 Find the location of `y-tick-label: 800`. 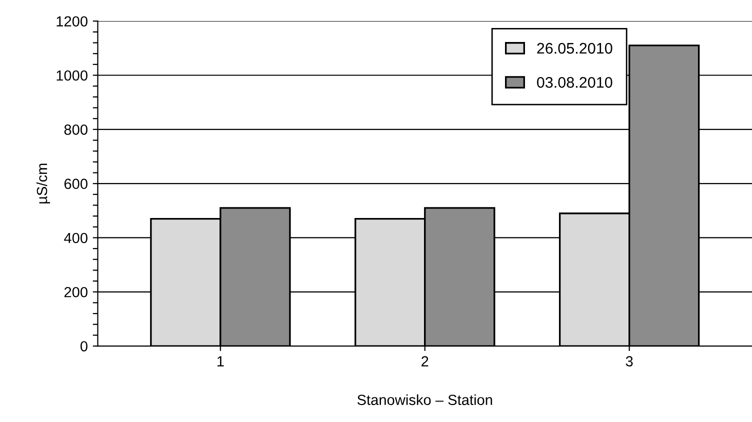

y-tick-label: 800 is located at coordinates (76, 129).